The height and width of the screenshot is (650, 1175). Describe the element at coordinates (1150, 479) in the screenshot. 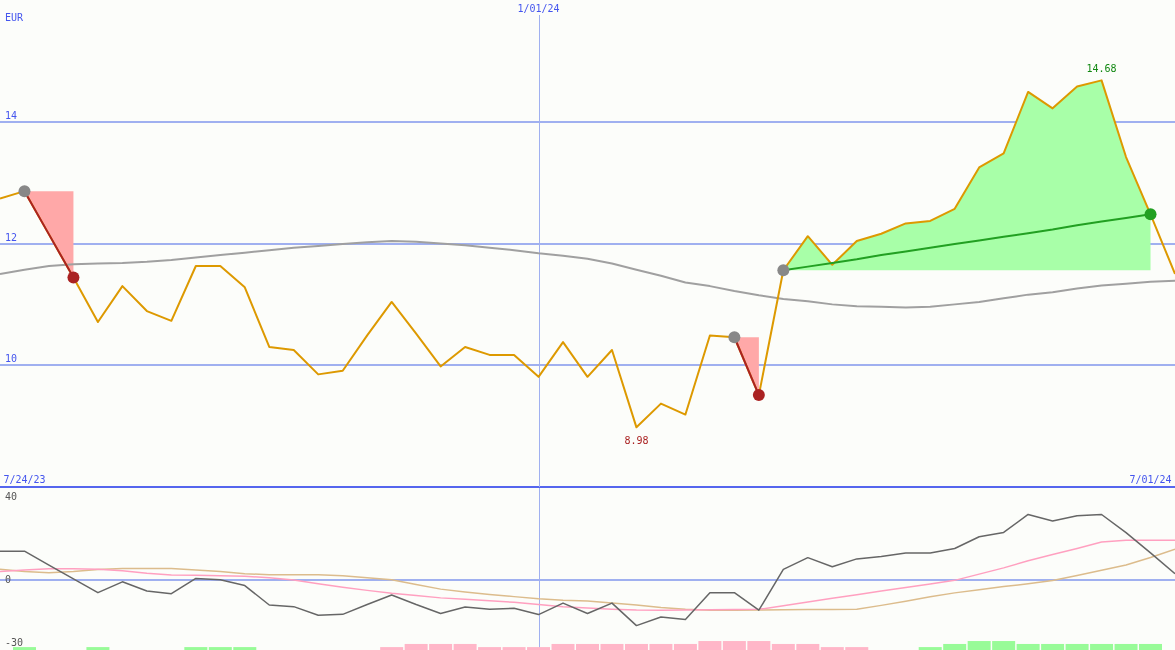

I see `x-tick-label: 7/01/24` at that location.